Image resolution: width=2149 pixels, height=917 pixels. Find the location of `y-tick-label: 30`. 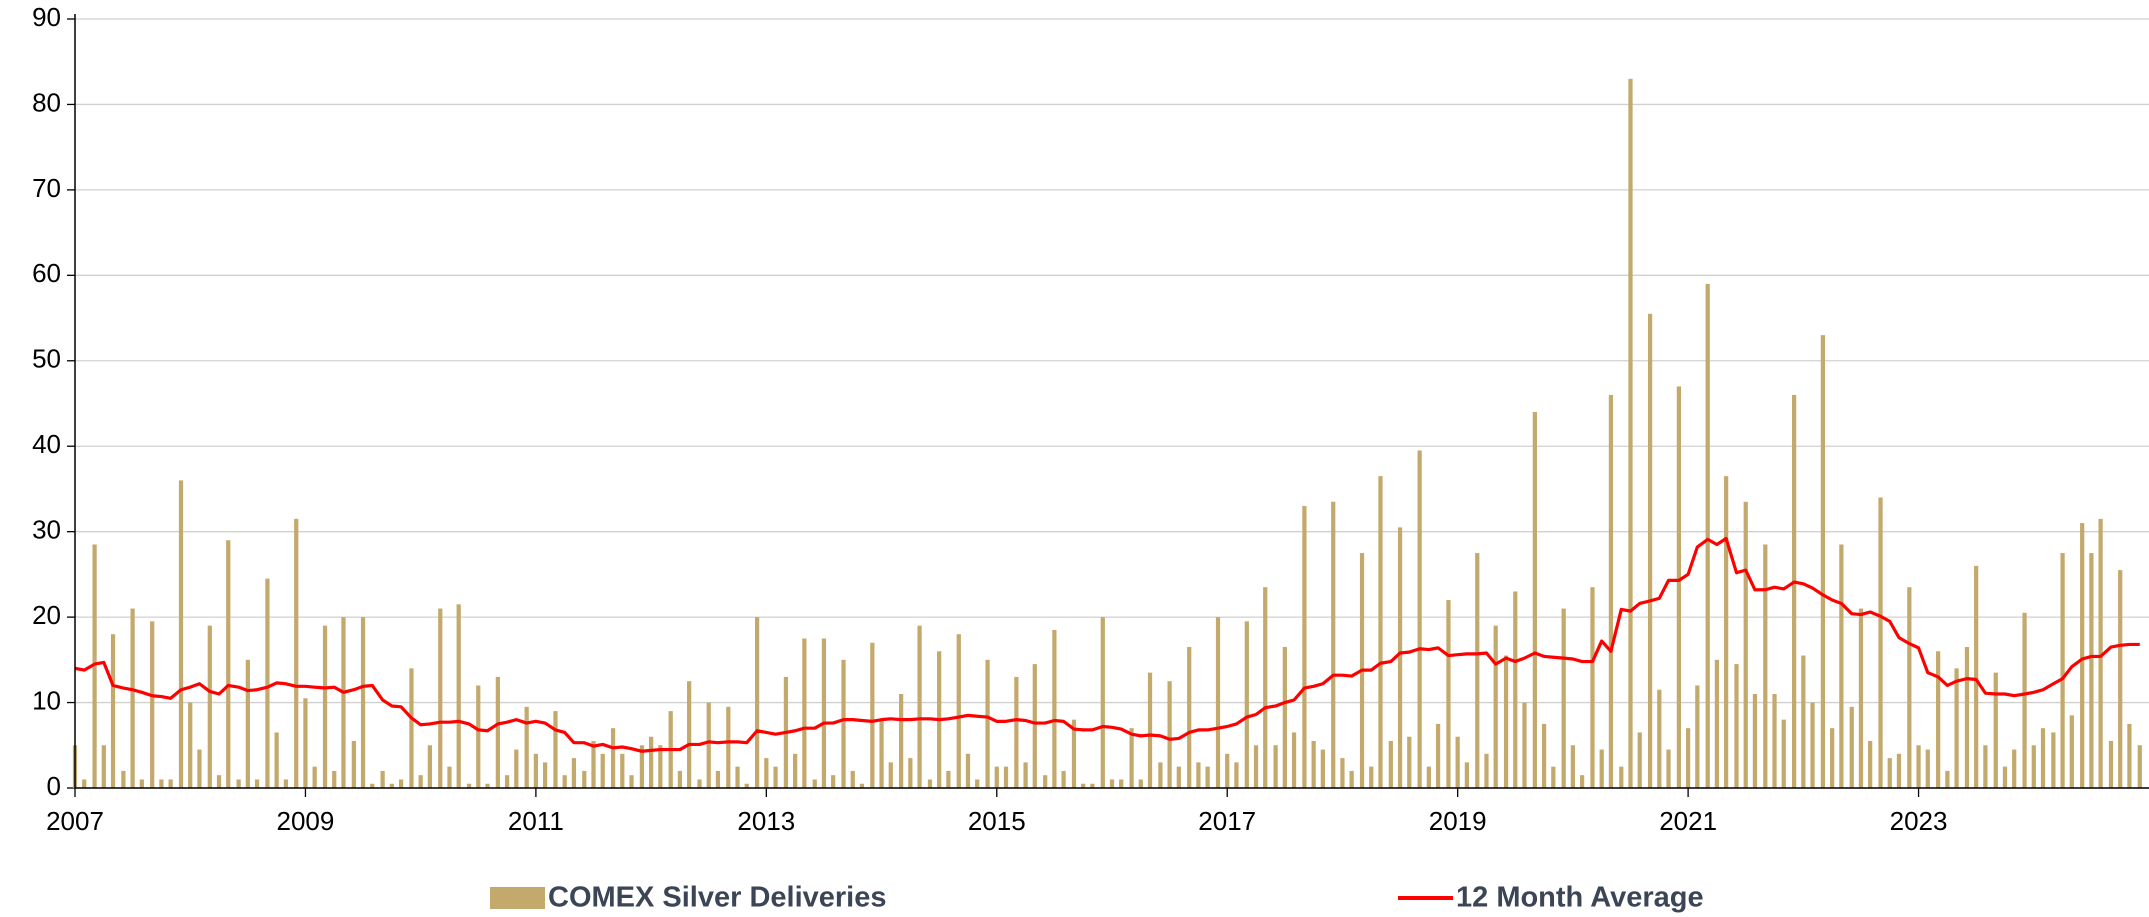

y-tick-label: 30 is located at coordinates (46, 530).